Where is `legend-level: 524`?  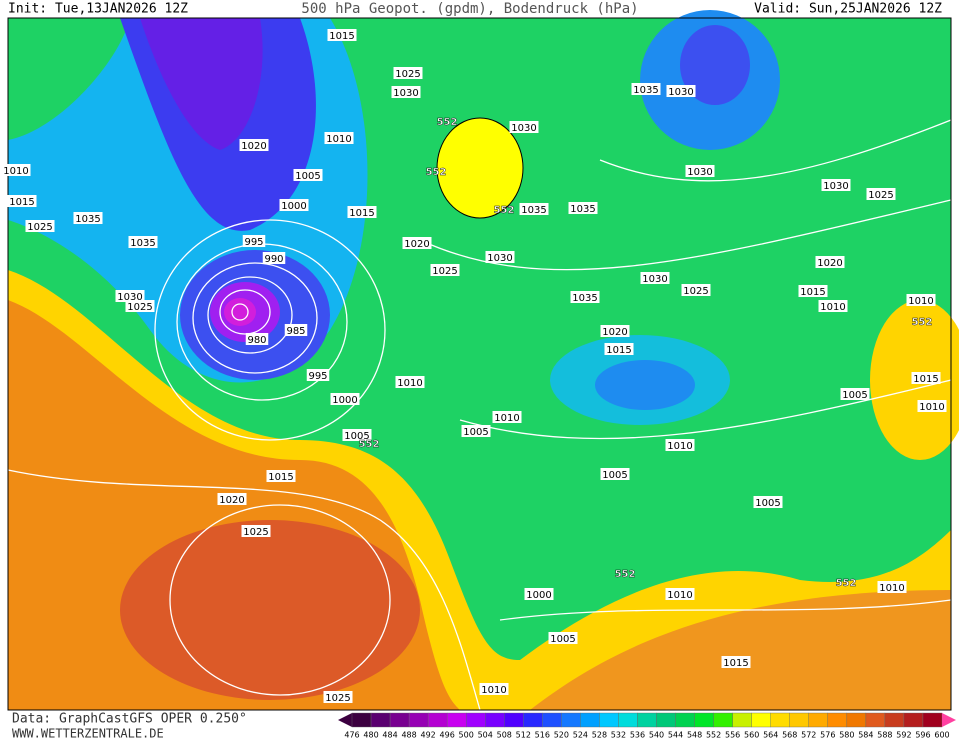
legend-level: 524 is located at coordinates (580, 735).